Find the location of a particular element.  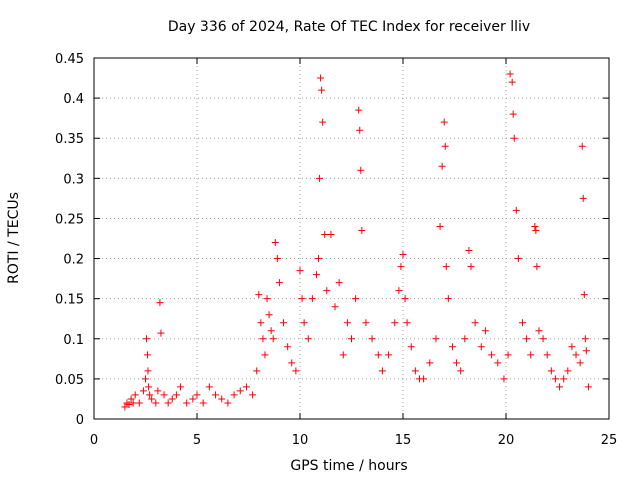

y-tick-label: 0.4 is located at coordinates (73, 99).